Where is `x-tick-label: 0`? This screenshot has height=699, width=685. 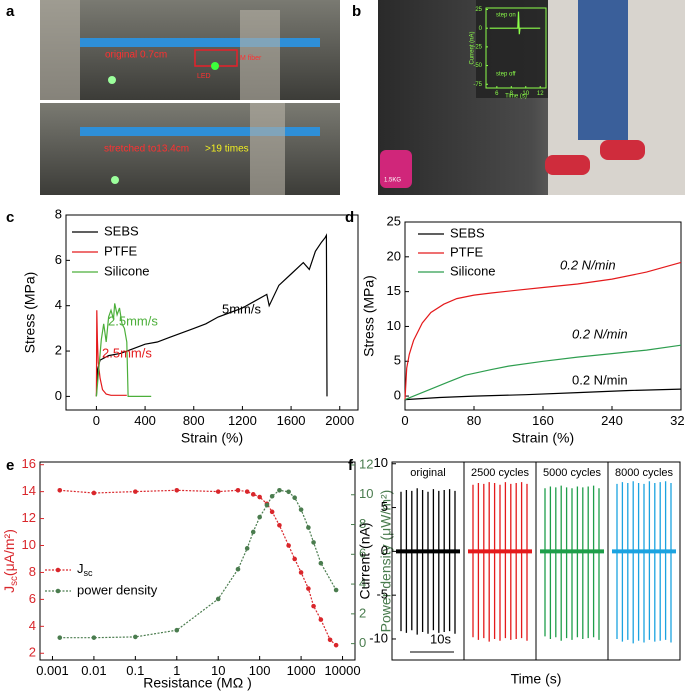 x-tick-label: 0 is located at coordinates (404, 420).